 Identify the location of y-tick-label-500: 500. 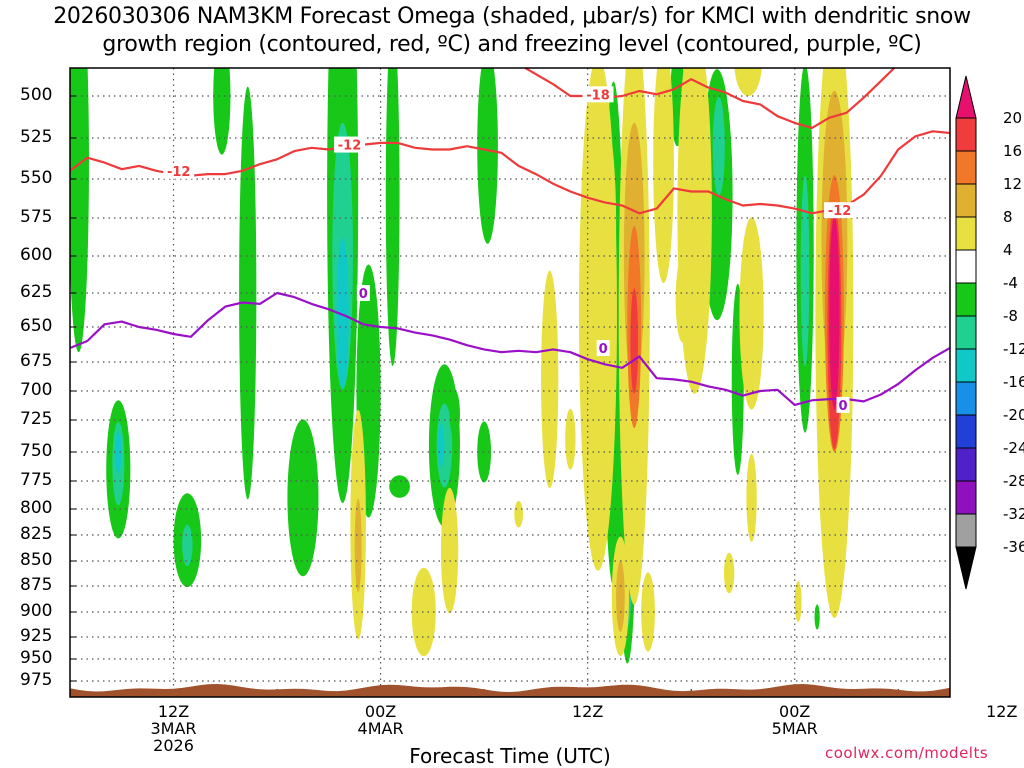
(36, 95).